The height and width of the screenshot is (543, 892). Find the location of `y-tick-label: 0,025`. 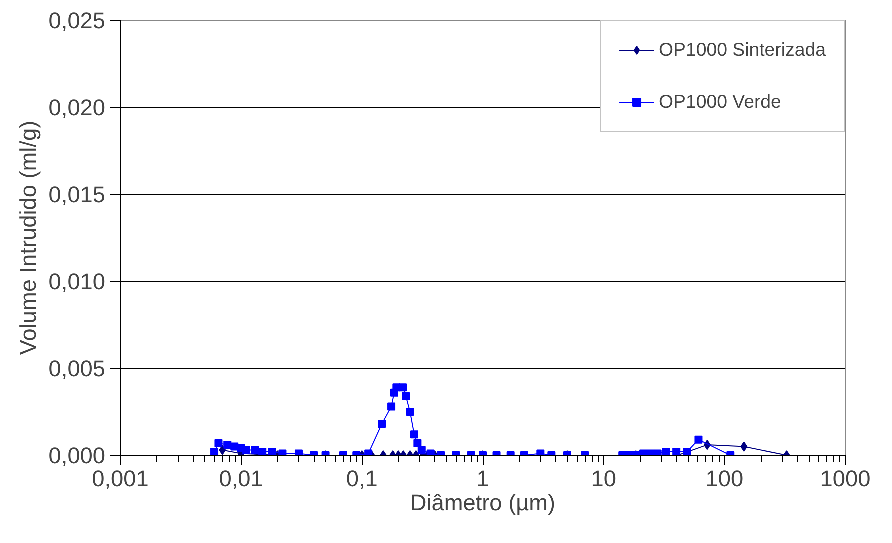

y-tick-label: 0,025 is located at coordinates (77, 21).